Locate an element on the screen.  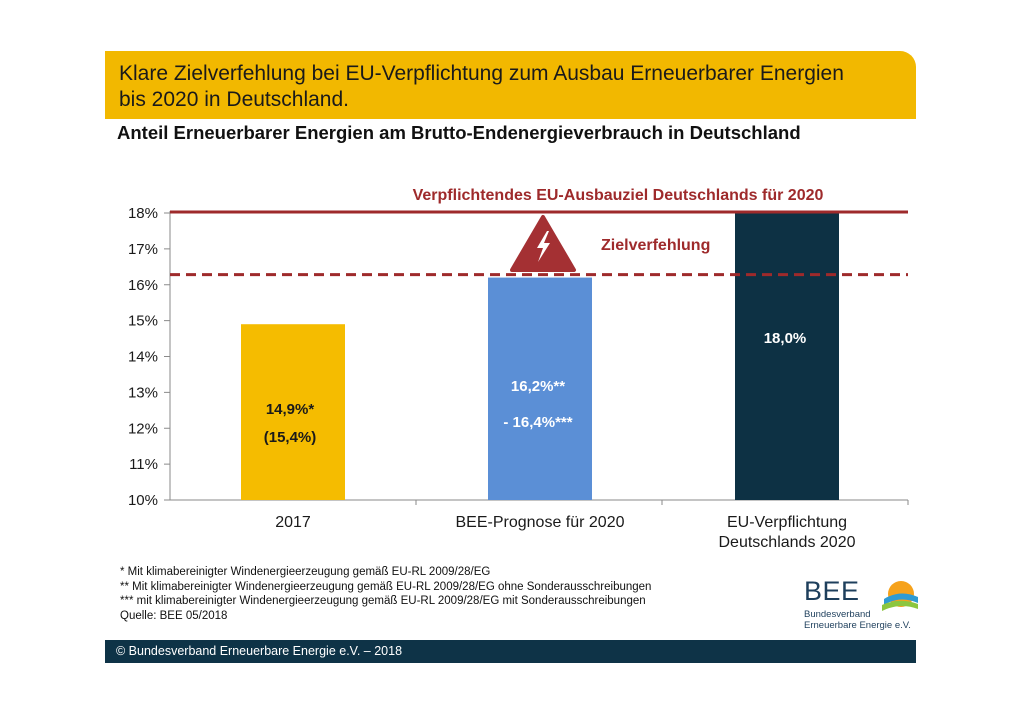
page-title-line-2: bis 2020 in Deutschland. is located at coordinates (234, 99).